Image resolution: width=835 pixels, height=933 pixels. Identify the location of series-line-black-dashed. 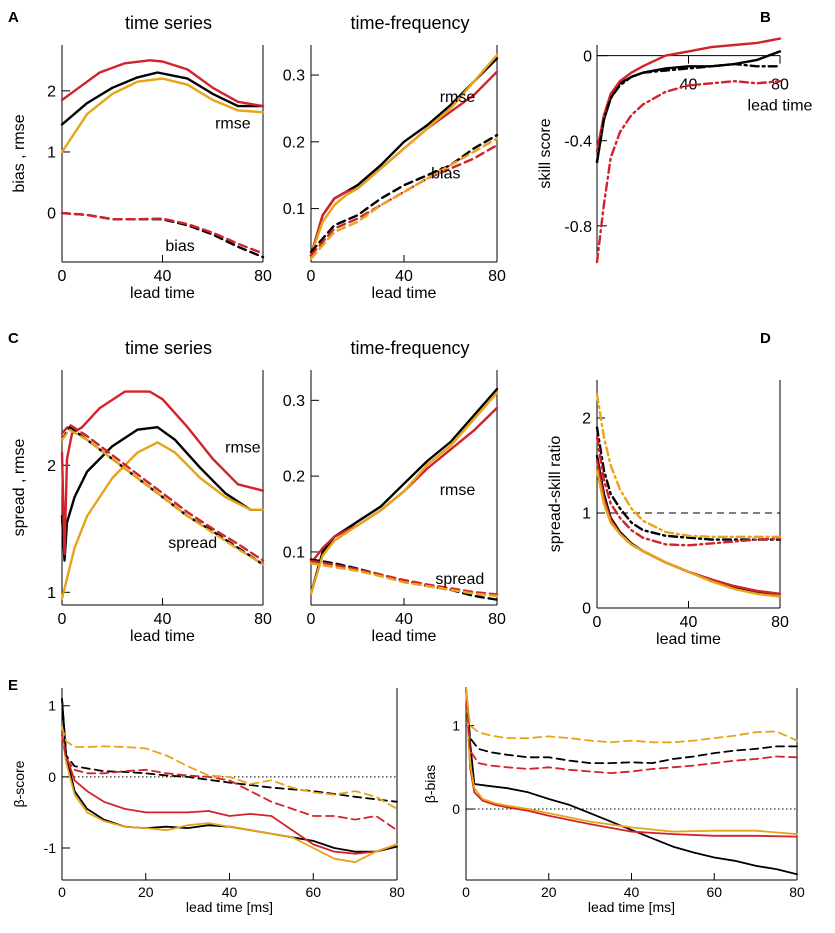
(631, 725).